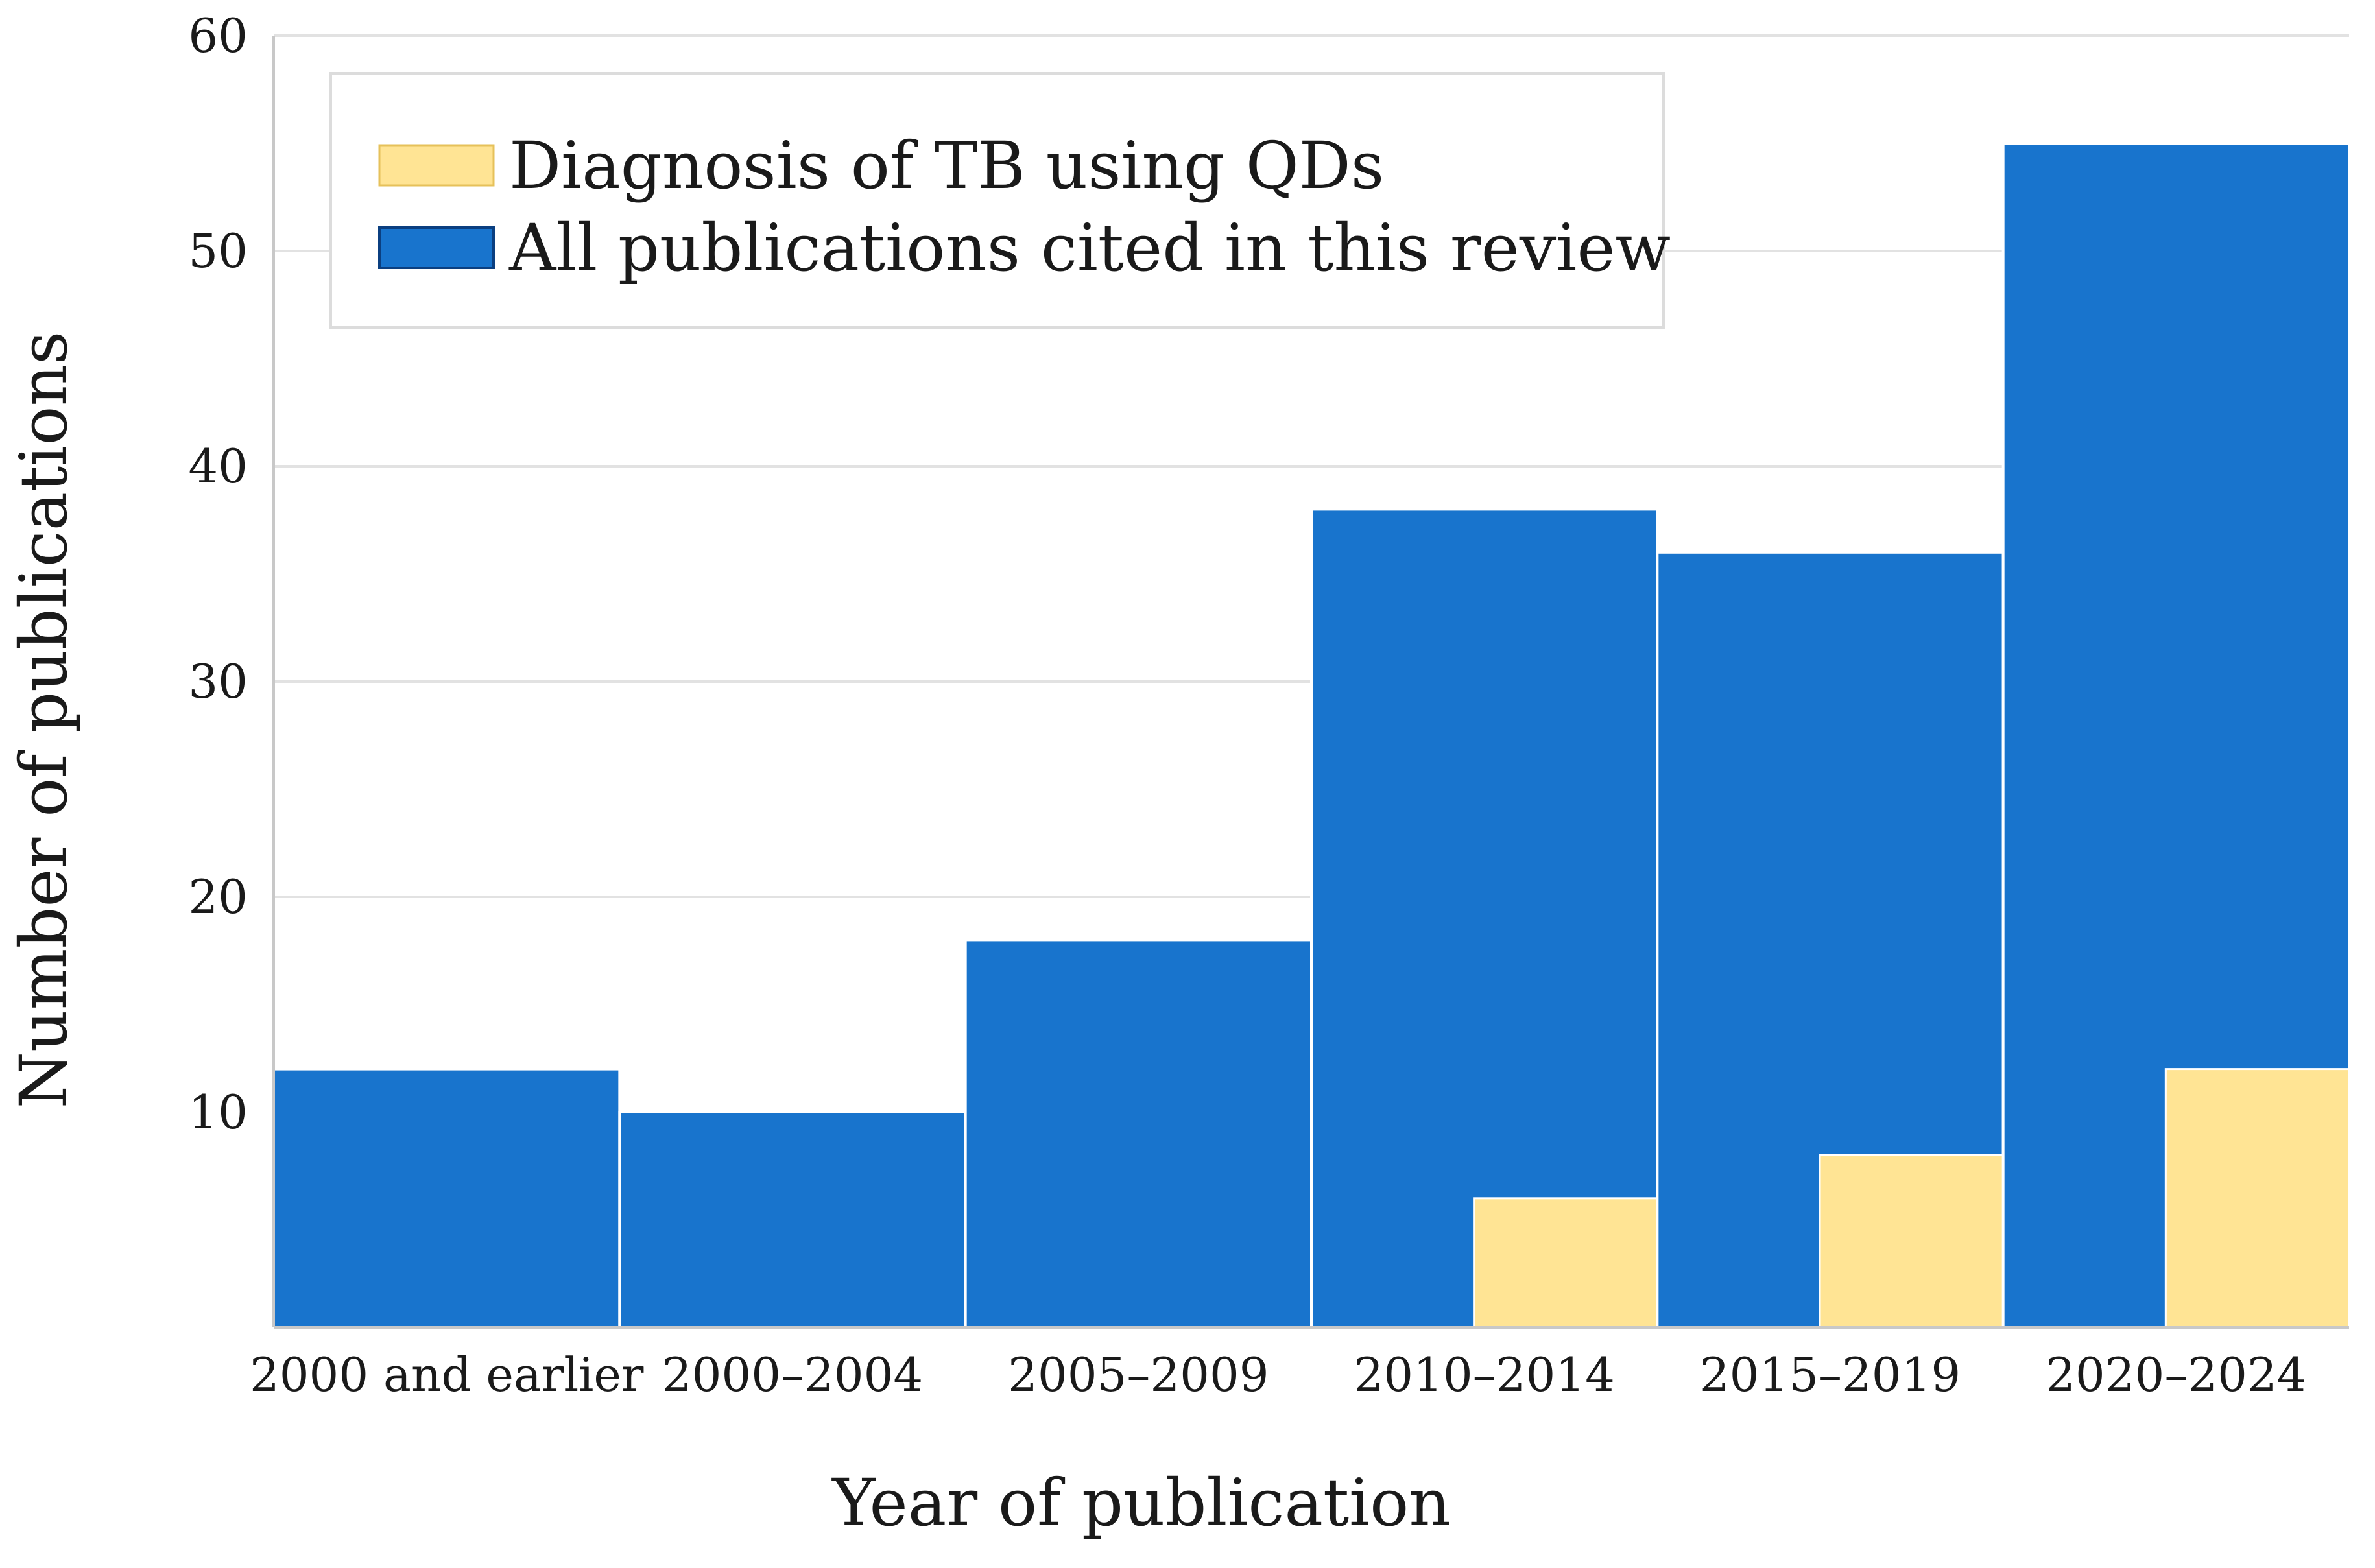 Image resolution: width=2375 pixels, height=1568 pixels. What do you see at coordinates (2176, 1375) in the screenshot?
I see `x-tick-label-5: 2020–2024` at bounding box center [2176, 1375].